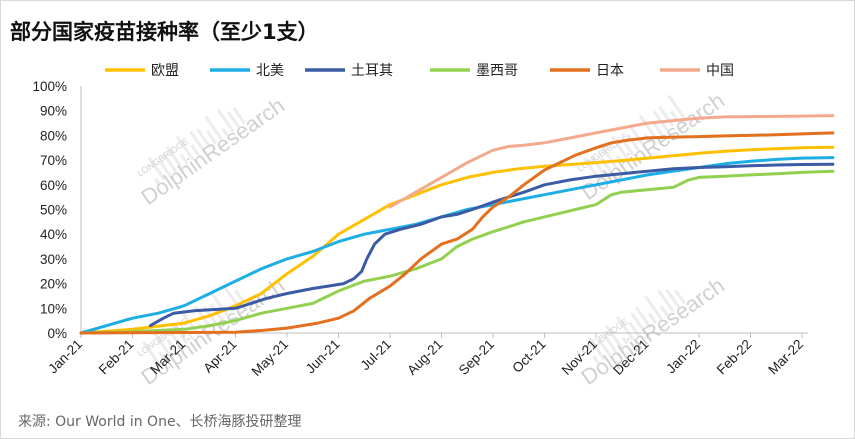 The height and width of the screenshot is (439, 855). I want to click on legend-label: 中国, so click(720, 71).